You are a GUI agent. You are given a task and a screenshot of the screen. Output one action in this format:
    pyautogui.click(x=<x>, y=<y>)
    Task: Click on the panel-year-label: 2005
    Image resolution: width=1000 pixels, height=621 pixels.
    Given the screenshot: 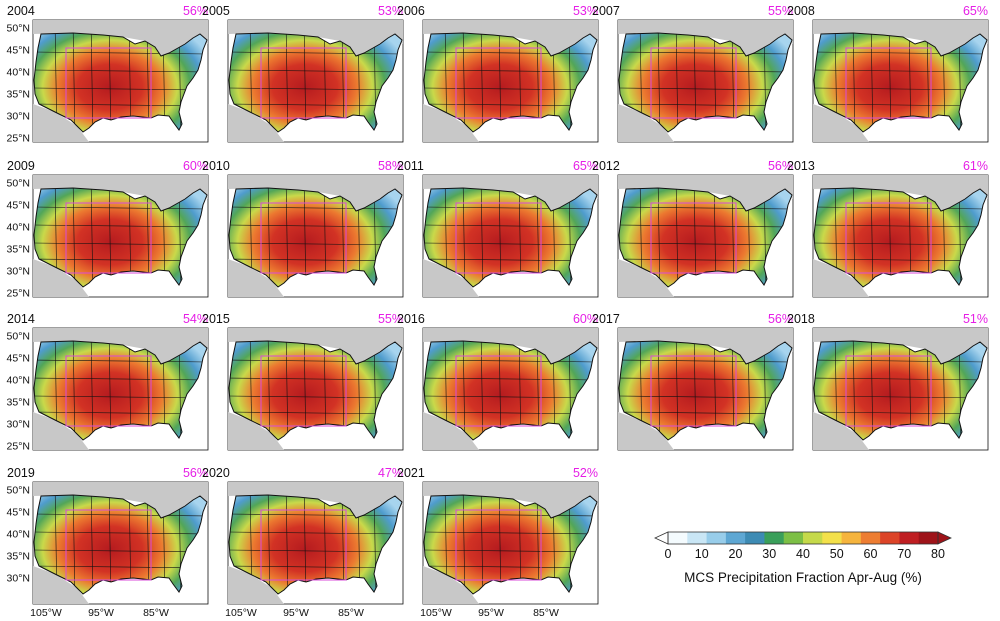 What is the action you would take?
    pyautogui.click(x=216, y=11)
    